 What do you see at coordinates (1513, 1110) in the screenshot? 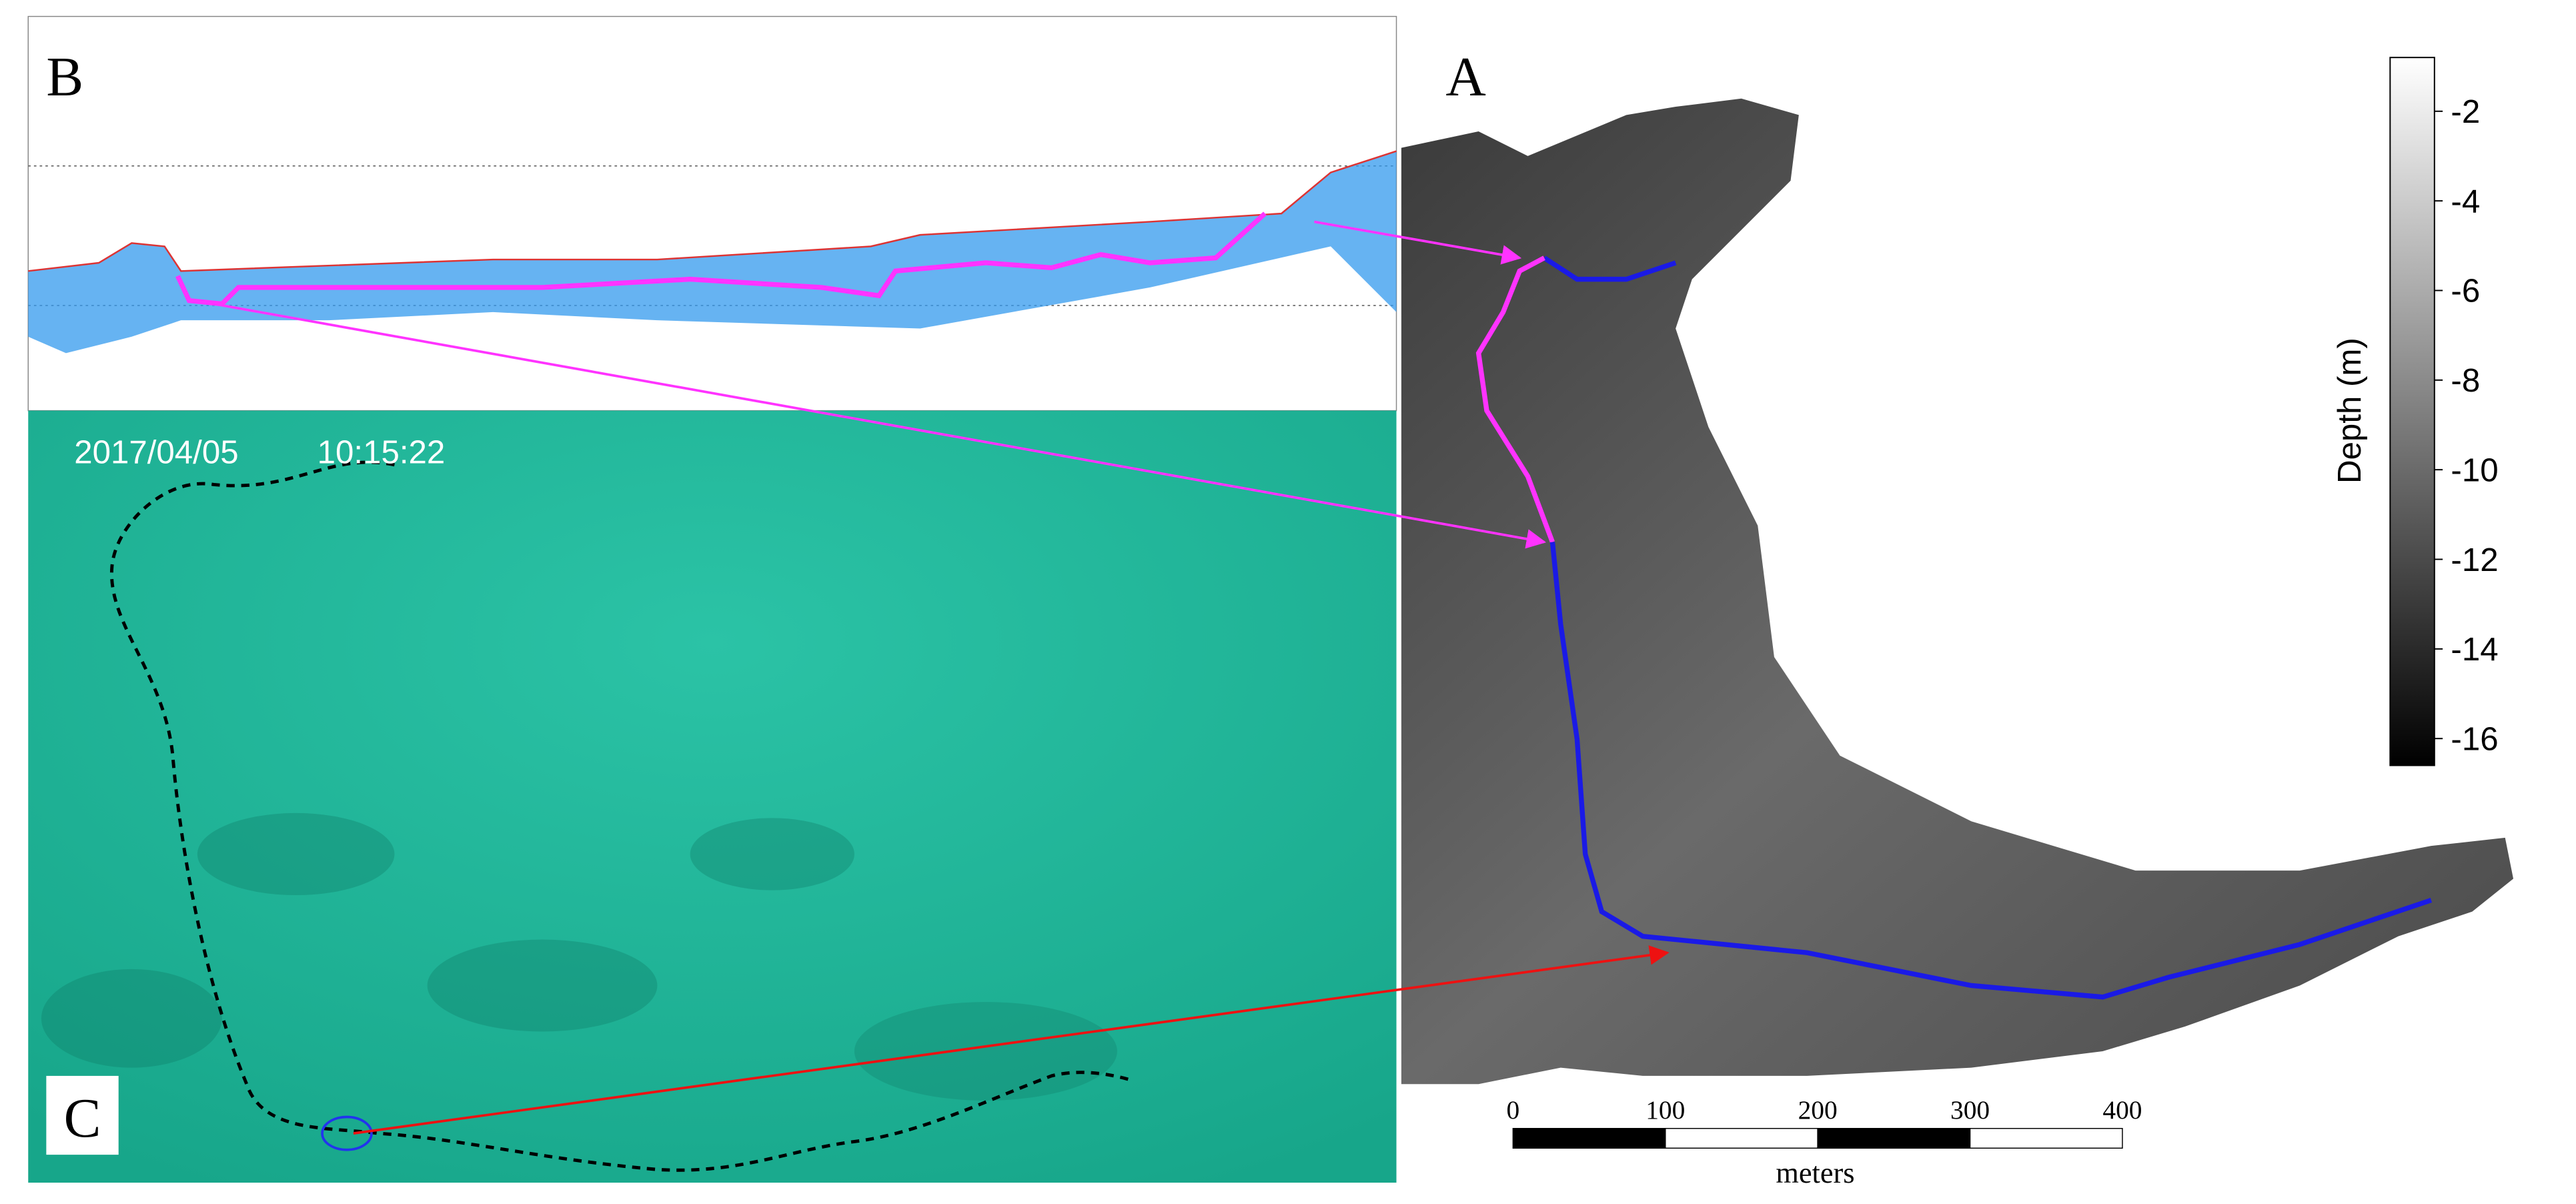
I see `scale-tick-label: 0` at bounding box center [1513, 1110].